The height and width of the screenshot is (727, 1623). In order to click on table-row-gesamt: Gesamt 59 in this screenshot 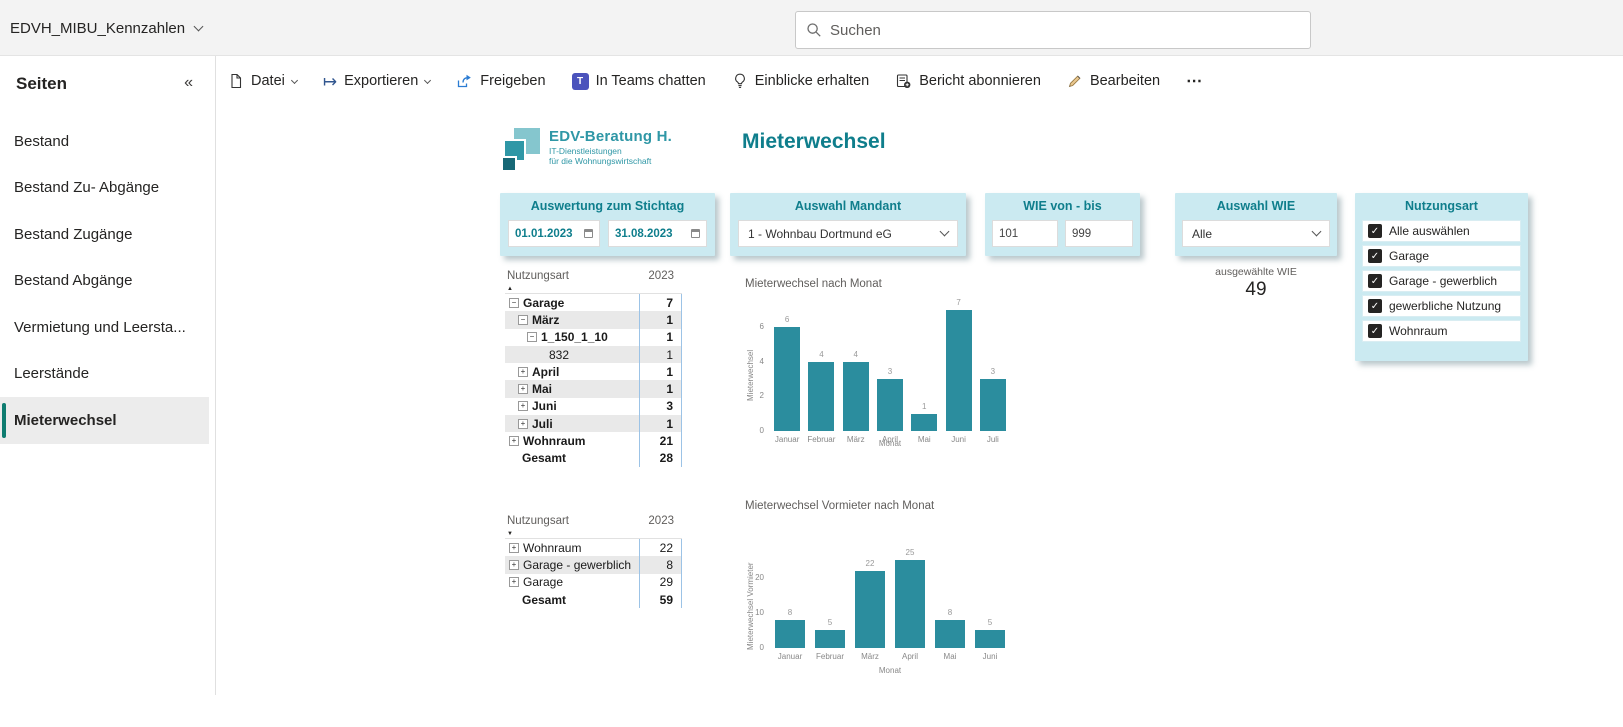, I will do `click(593, 599)`.